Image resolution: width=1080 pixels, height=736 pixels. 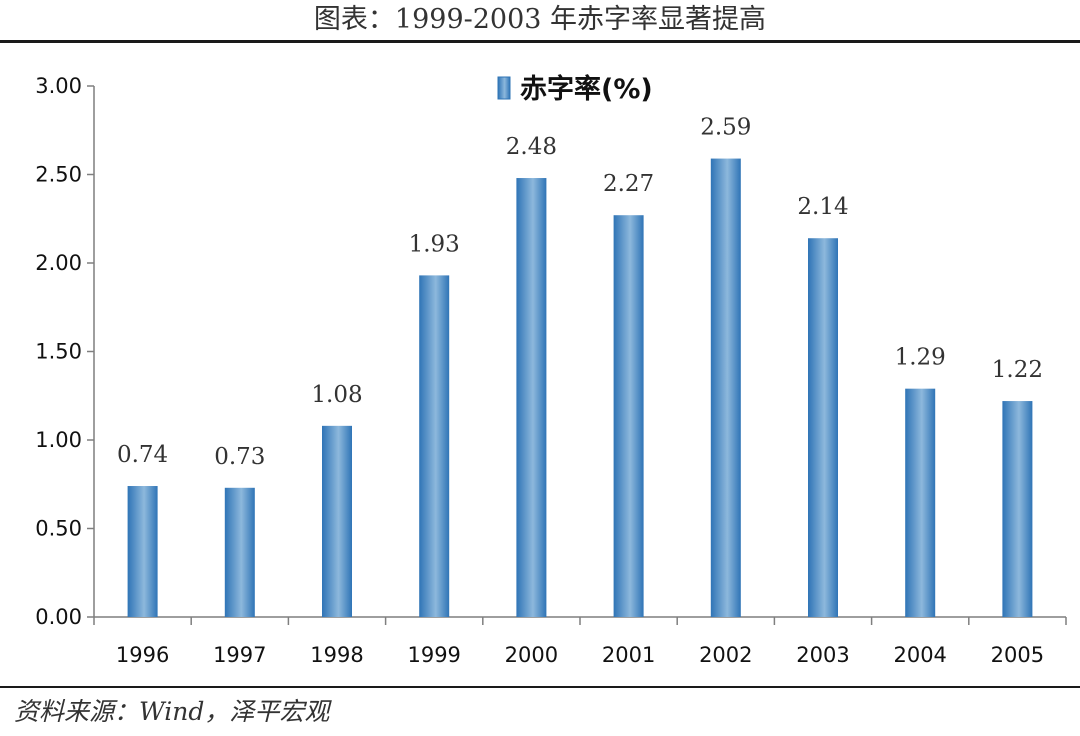 What do you see at coordinates (336, 655) in the screenshot?
I see `x-tick-label-1998: 1998` at bounding box center [336, 655].